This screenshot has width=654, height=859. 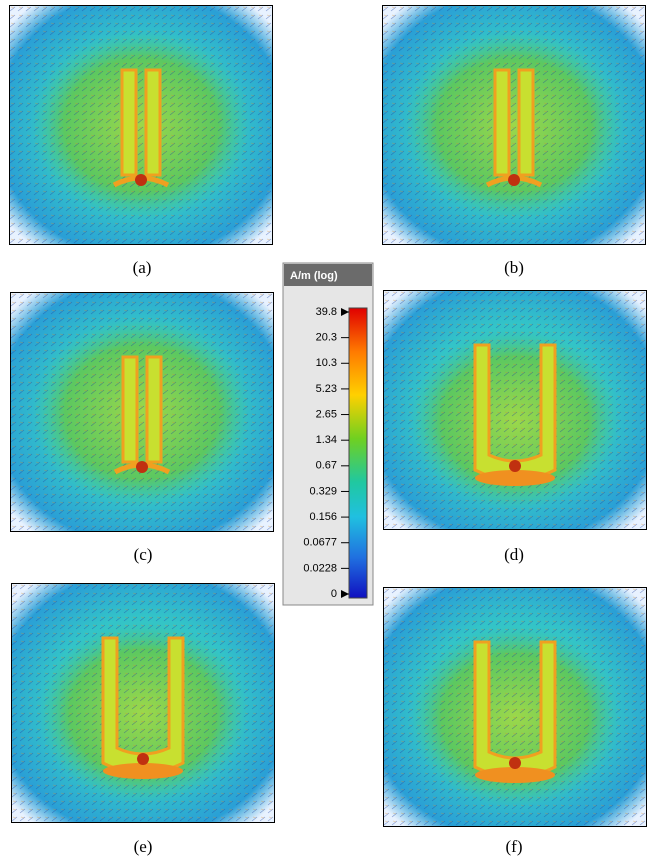 I want to click on legend-tick-label: 1.34, so click(x=326, y=440).